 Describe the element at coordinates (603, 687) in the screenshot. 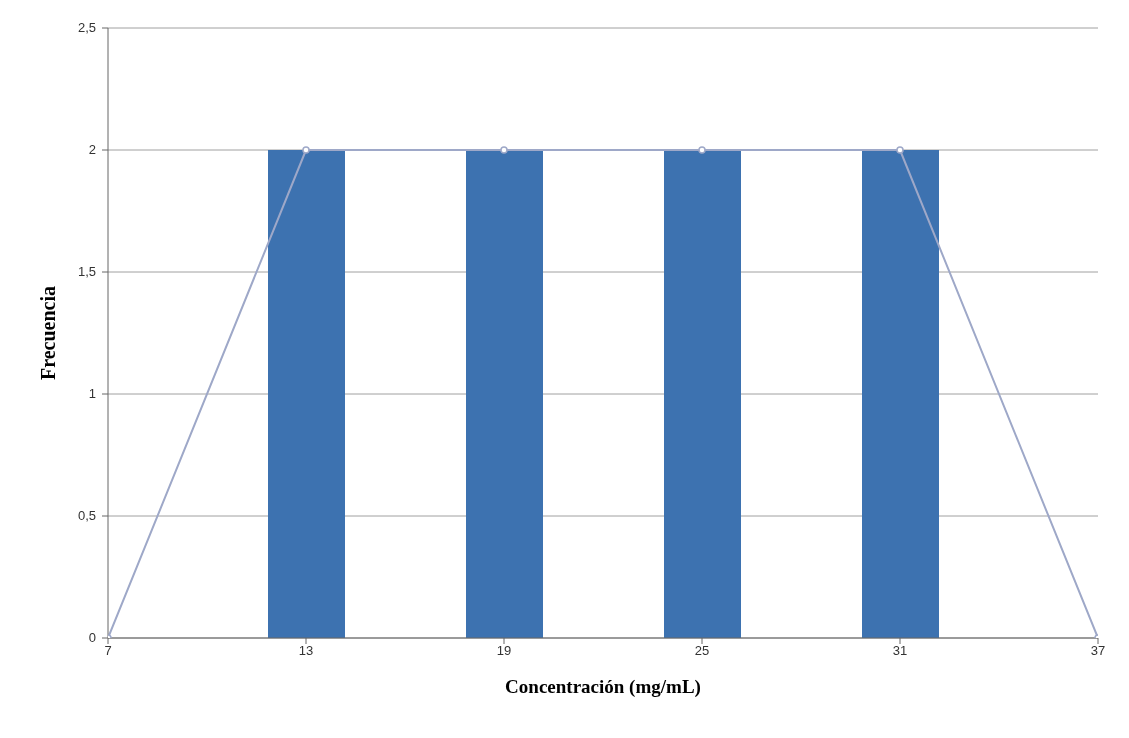

I see `x-axis-title: Concentración (mg/mL)` at that location.